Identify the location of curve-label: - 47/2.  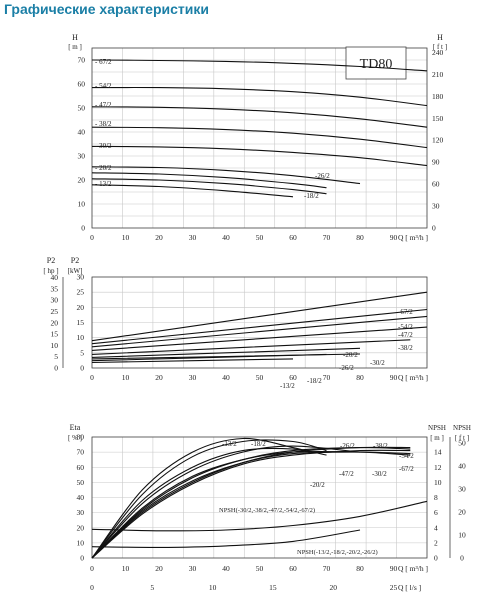
(103, 105).